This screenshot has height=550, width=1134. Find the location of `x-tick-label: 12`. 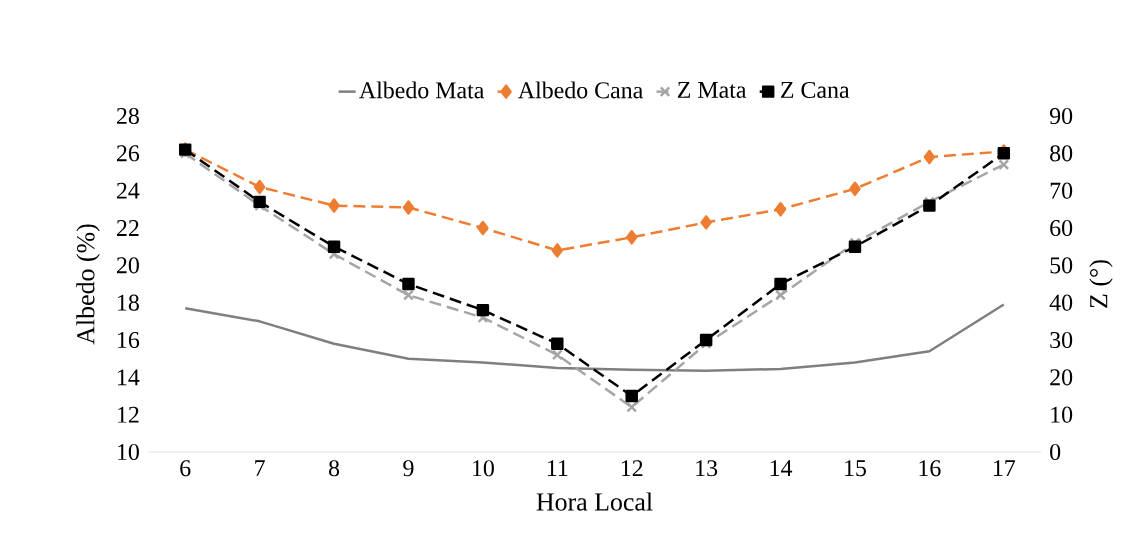

x-tick-label: 12 is located at coordinates (632, 468).